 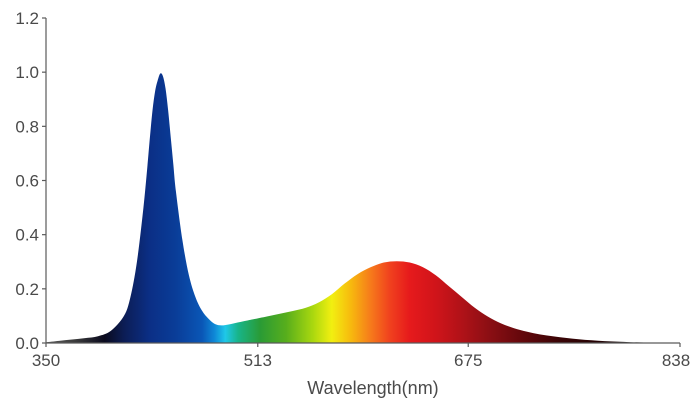 I want to click on x-tick-label: 350, so click(x=46, y=360).